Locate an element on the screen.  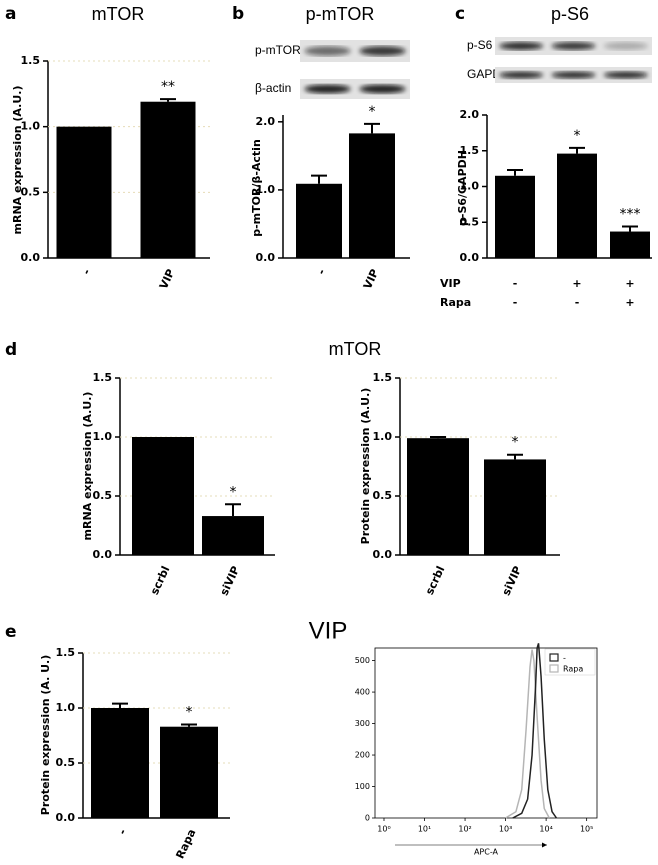
y-axis-label: p-S6/GAPDH is located at coordinates (462, 188).